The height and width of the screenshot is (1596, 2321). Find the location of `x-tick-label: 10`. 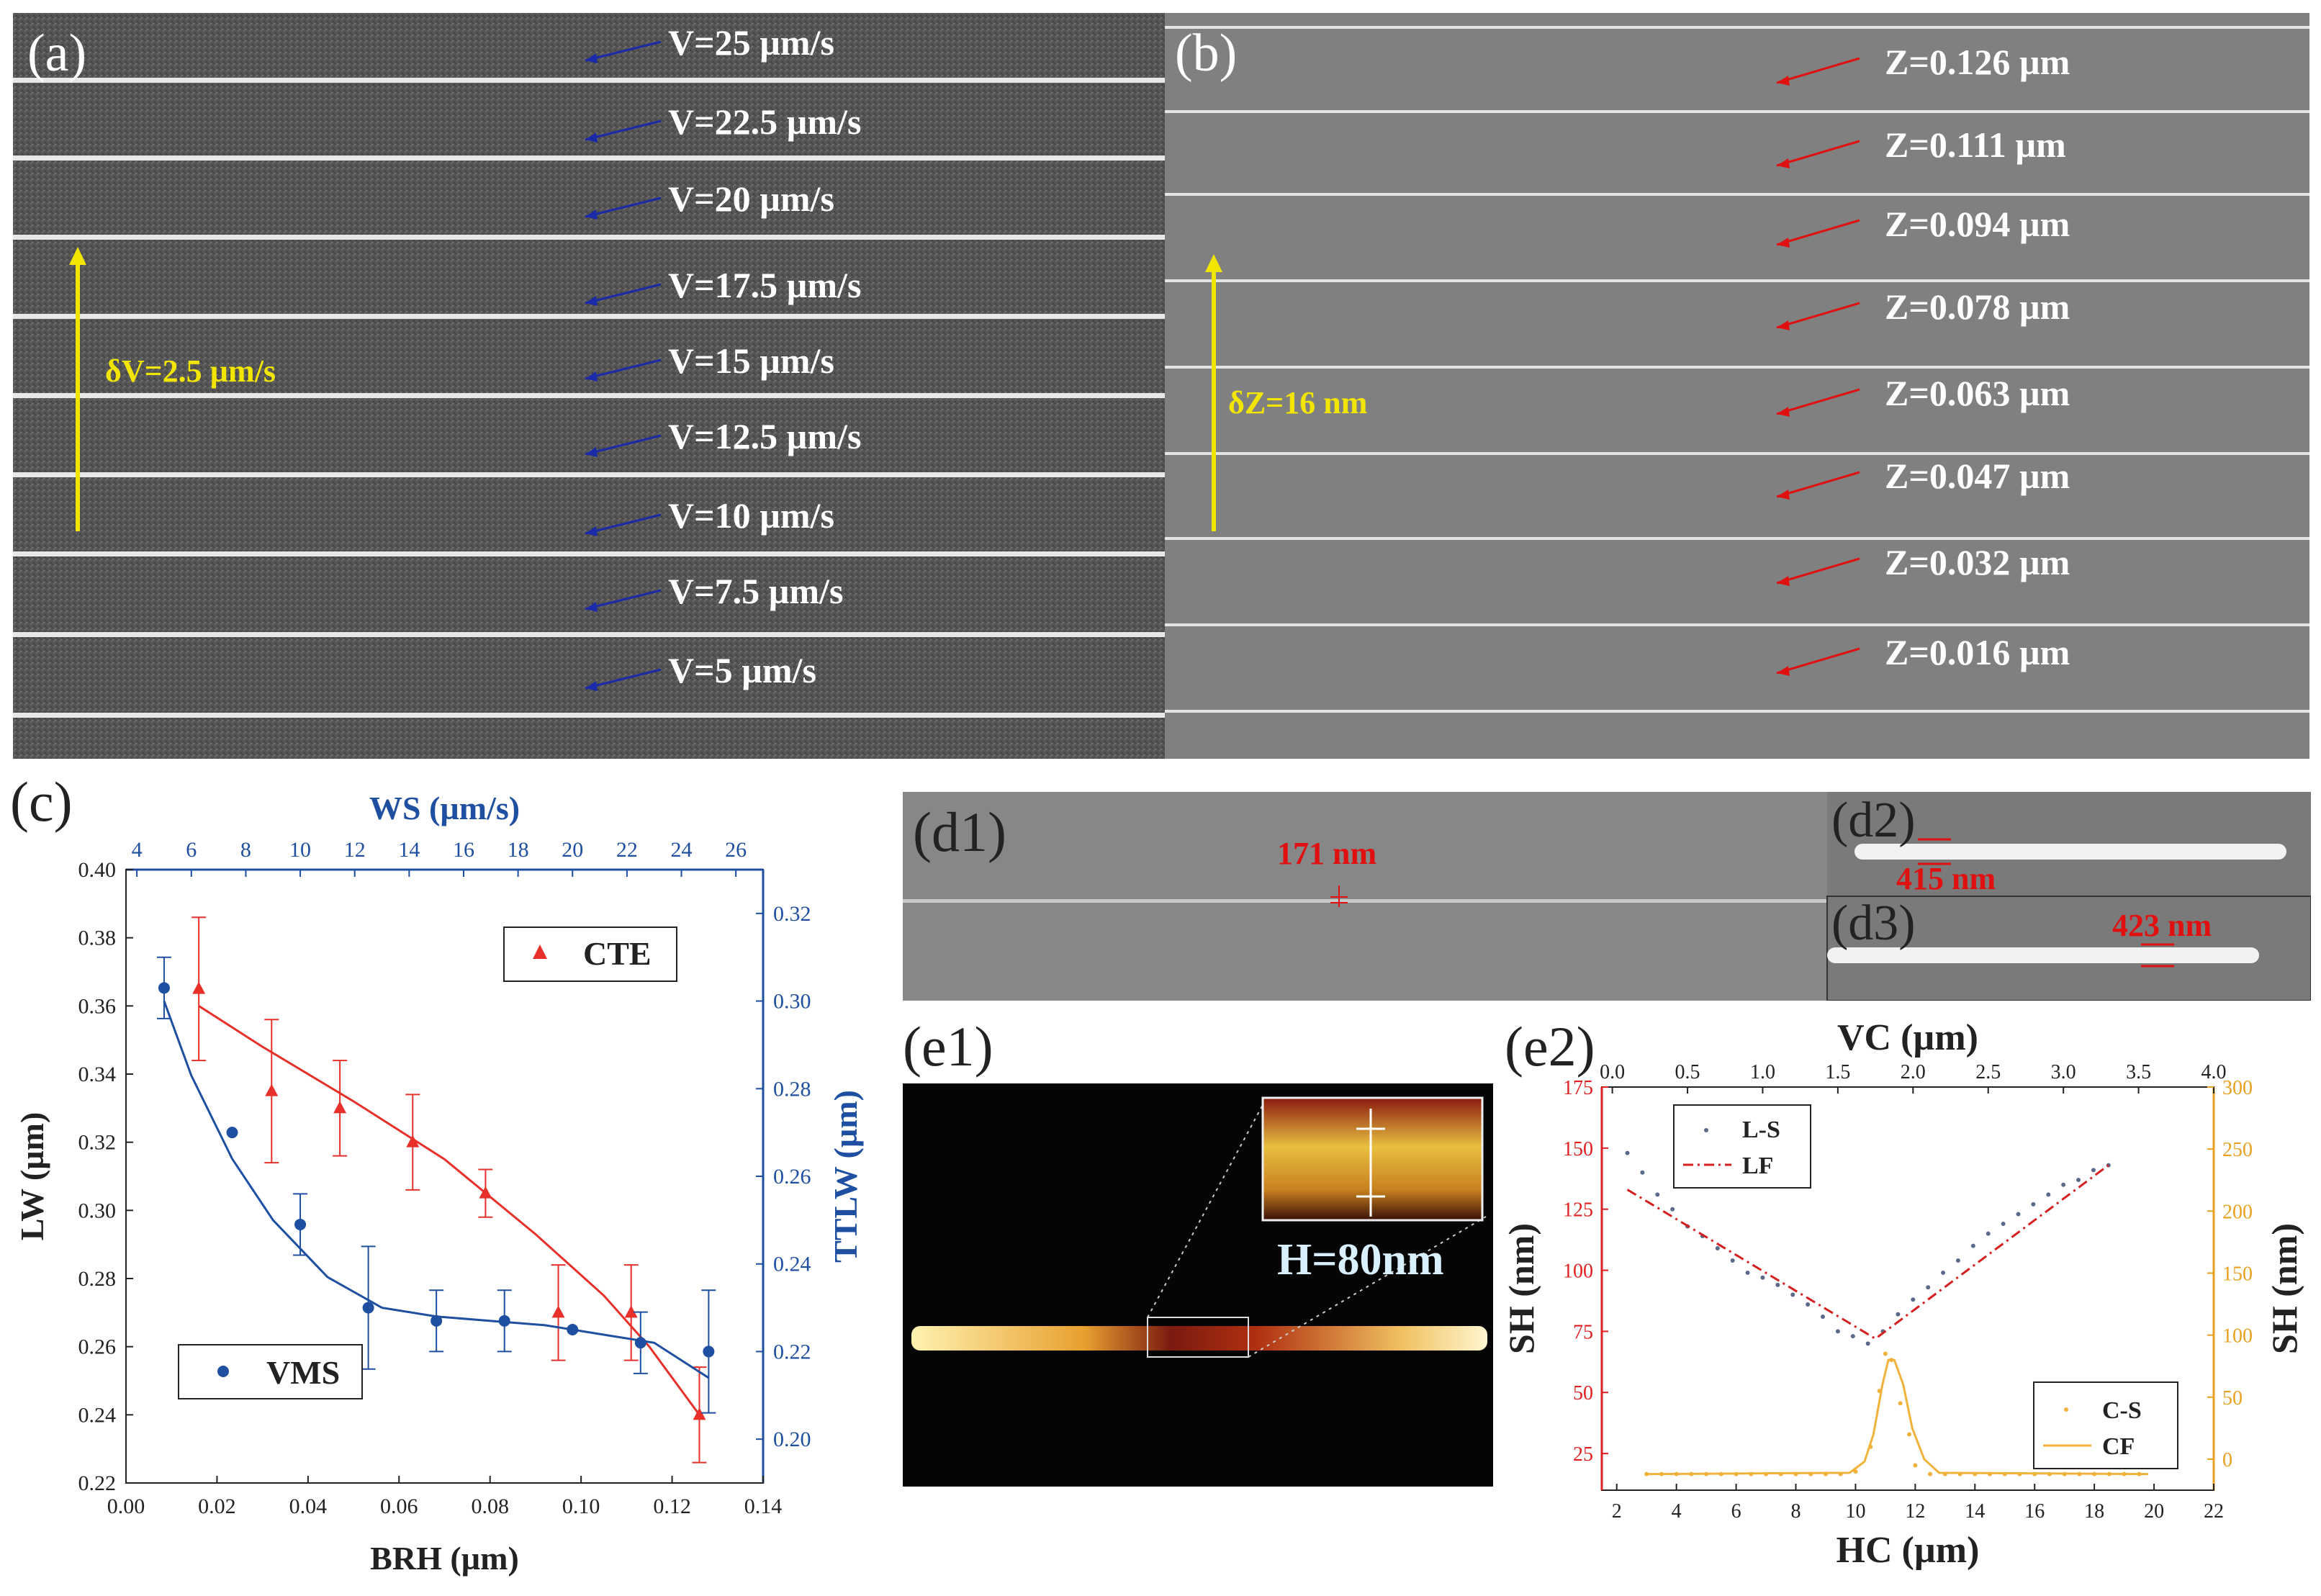

x-tick-label: 10 is located at coordinates (1855, 1511).